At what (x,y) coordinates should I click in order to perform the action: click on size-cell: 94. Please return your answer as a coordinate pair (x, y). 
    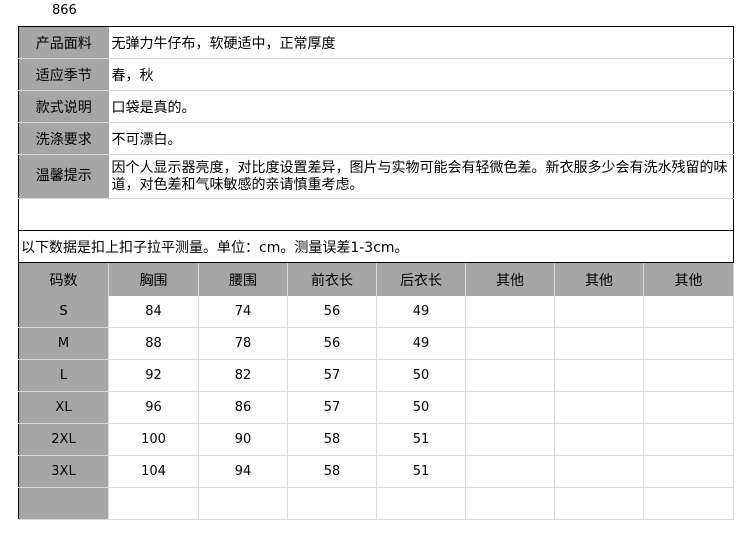
    Looking at the image, I should click on (243, 471).